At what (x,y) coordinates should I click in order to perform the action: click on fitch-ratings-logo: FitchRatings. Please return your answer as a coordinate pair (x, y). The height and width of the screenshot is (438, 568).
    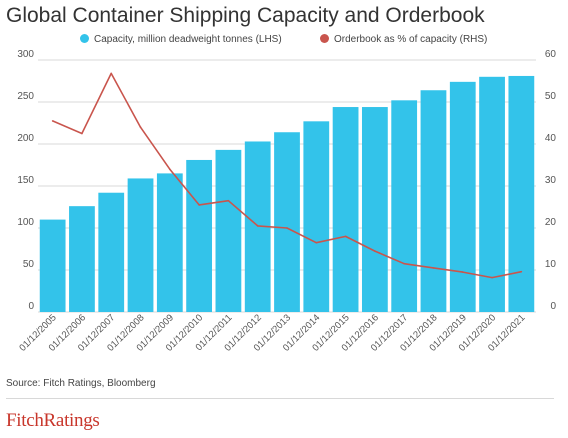
    Looking at the image, I should click on (53, 420).